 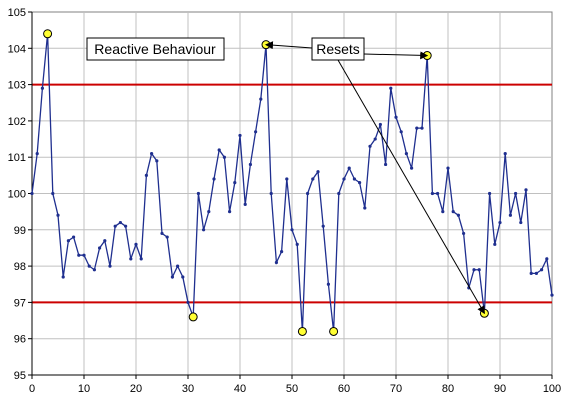 I want to click on reactive-behaviour-box, so click(x=155, y=49).